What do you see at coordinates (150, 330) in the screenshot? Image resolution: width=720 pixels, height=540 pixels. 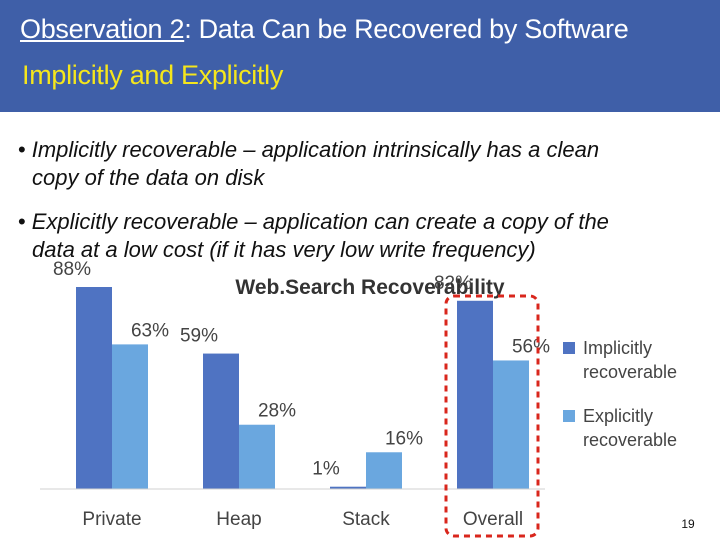 I see `value-label-explicitly-private: 63%` at bounding box center [150, 330].